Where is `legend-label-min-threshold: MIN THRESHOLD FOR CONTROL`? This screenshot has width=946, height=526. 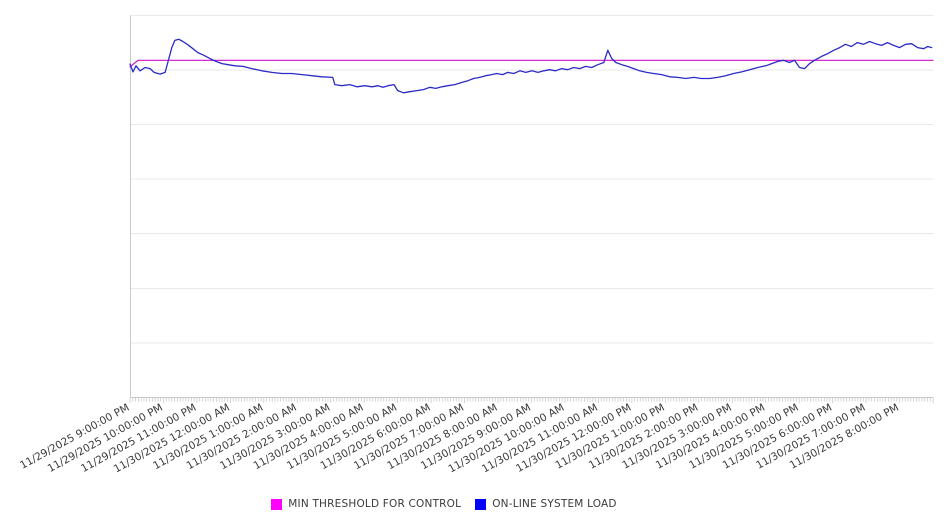 legend-label-min-threshold: MIN THRESHOLD FOR CONTROL is located at coordinates (375, 504).